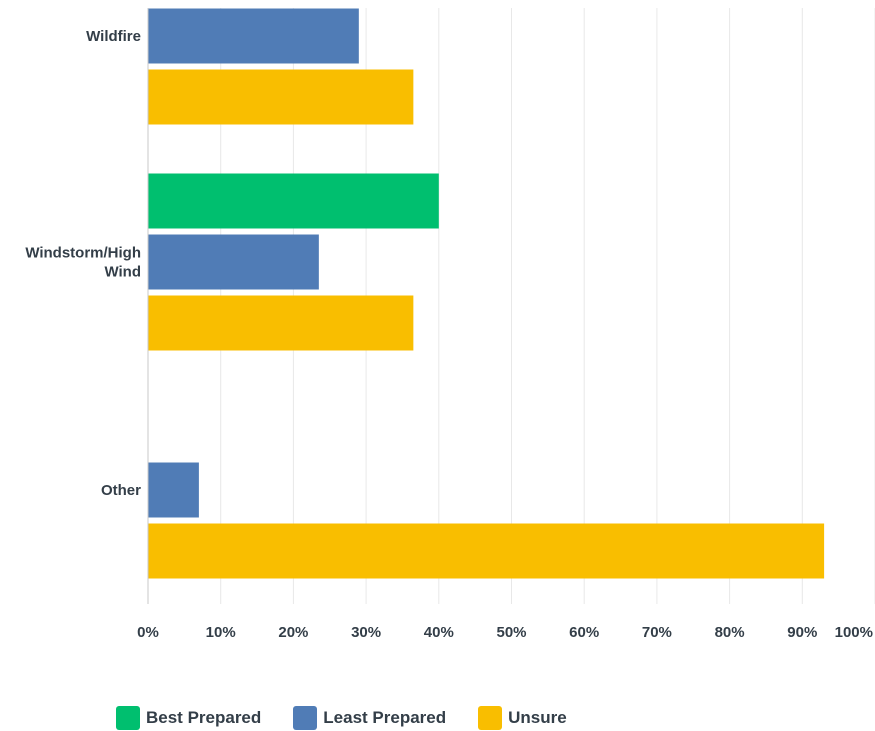  What do you see at coordinates (253, 36) in the screenshot?
I see `bar-wildfire-least-prepared` at bounding box center [253, 36].